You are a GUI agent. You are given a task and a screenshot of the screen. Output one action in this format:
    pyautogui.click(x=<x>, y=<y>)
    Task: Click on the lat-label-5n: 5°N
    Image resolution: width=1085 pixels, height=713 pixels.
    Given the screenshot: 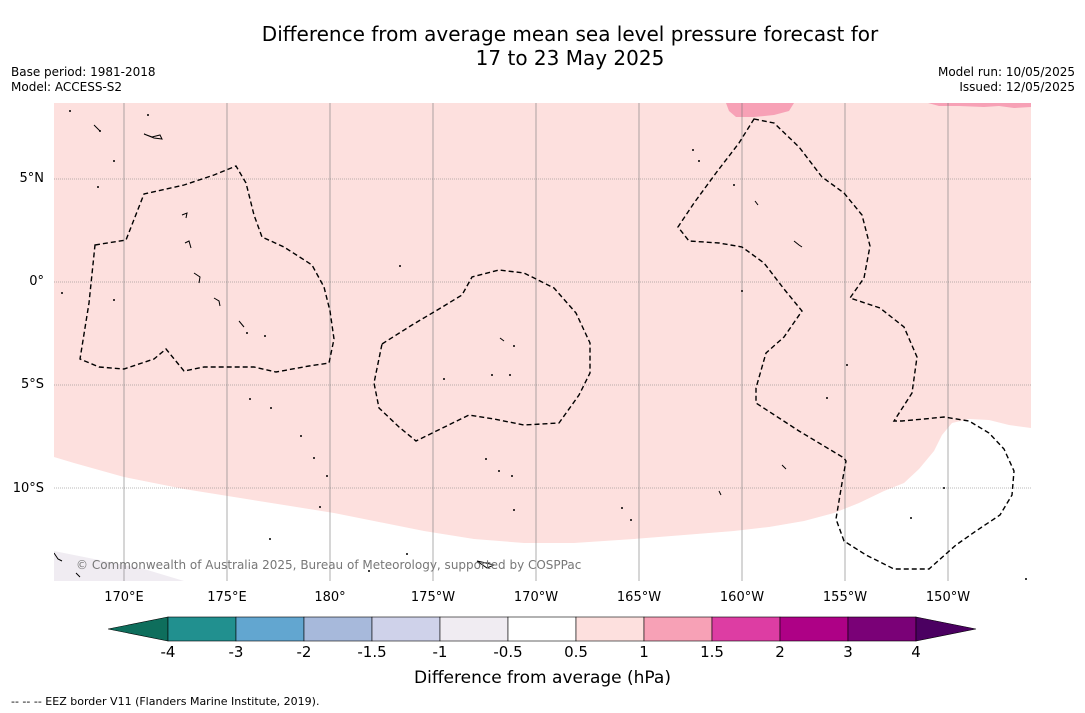 What is the action you would take?
    pyautogui.click(x=32, y=178)
    